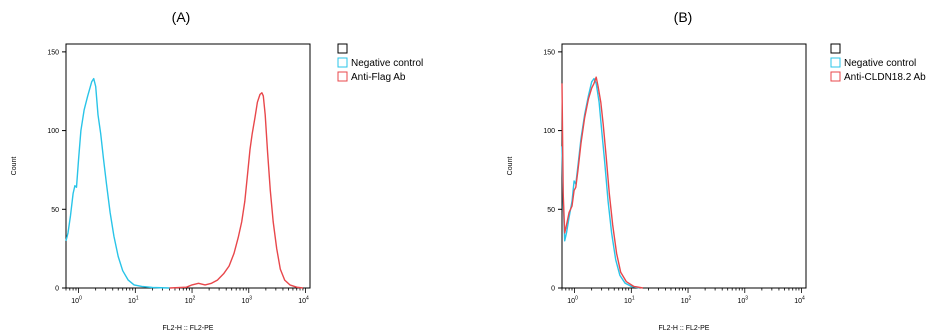 The width and height of the screenshot is (948, 335). I want to click on legend-entry-anti-flag-ab: Anti-Flag Ab, so click(378, 77).